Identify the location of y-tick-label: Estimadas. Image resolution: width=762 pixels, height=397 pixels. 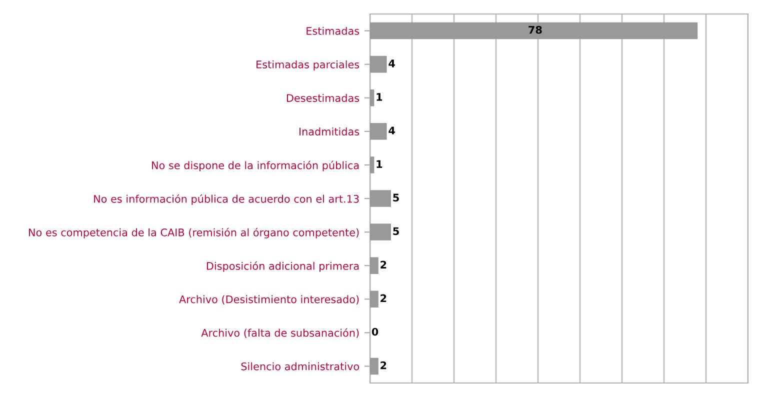
(333, 30).